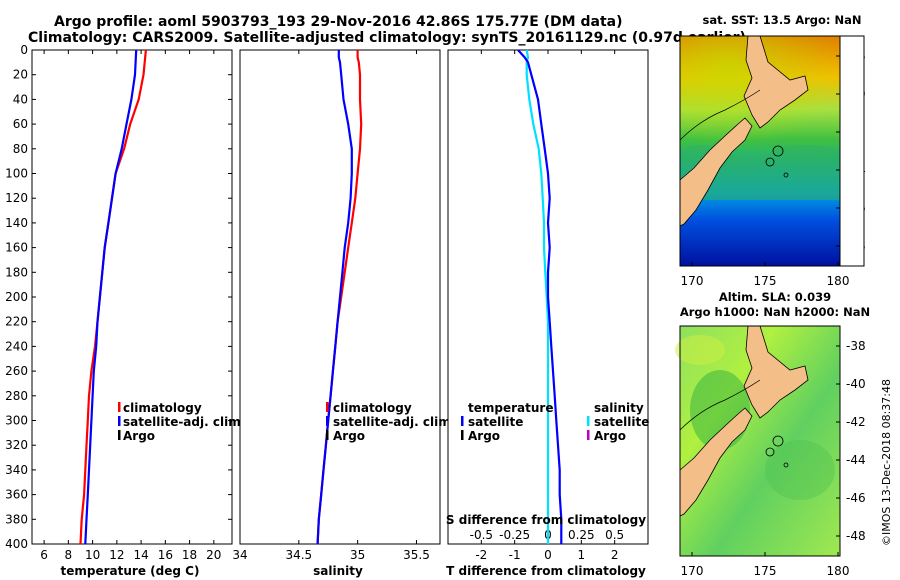 Image resolution: width=900 pixels, height=580 pixels. What do you see at coordinates (357, 555) in the screenshot?
I see `x-tick-label: 35` at bounding box center [357, 555].